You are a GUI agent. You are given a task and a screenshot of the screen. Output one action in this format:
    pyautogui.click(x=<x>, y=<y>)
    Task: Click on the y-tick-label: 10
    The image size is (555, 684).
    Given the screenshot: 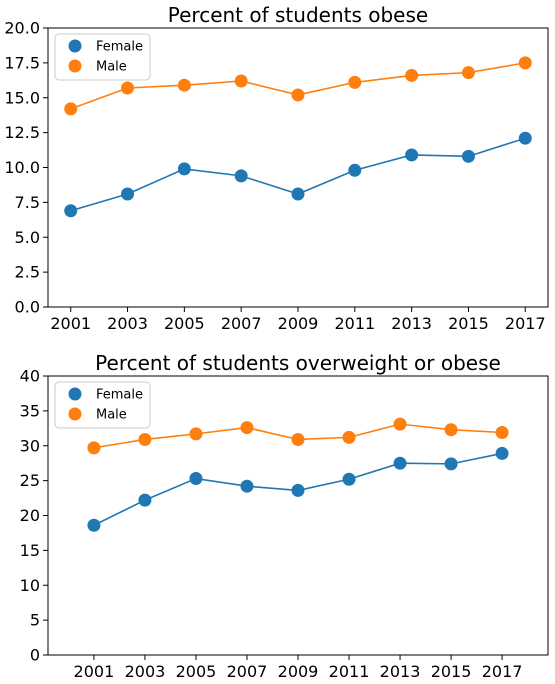 What is the action you would take?
    pyautogui.click(x=30, y=585)
    